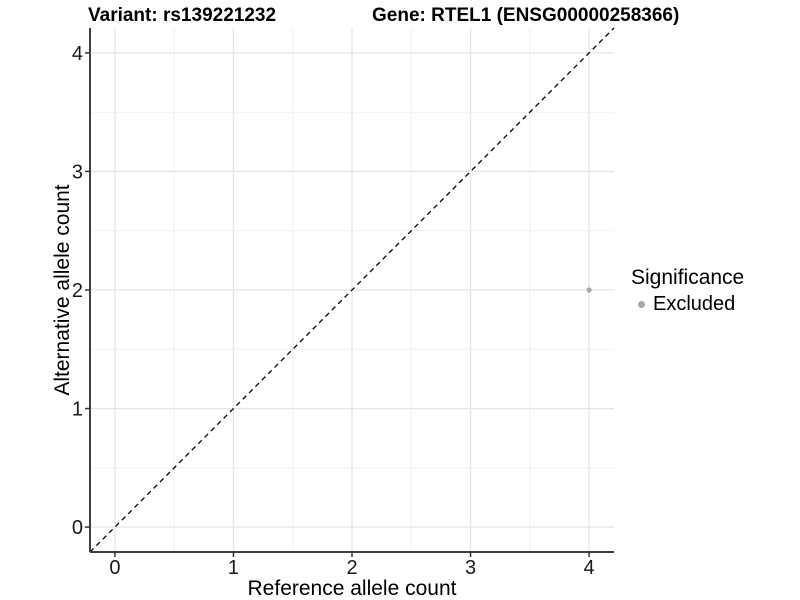 This screenshot has height=600, width=800. What do you see at coordinates (352, 588) in the screenshot?
I see `x-axis-title: Reference allele count` at bounding box center [352, 588].